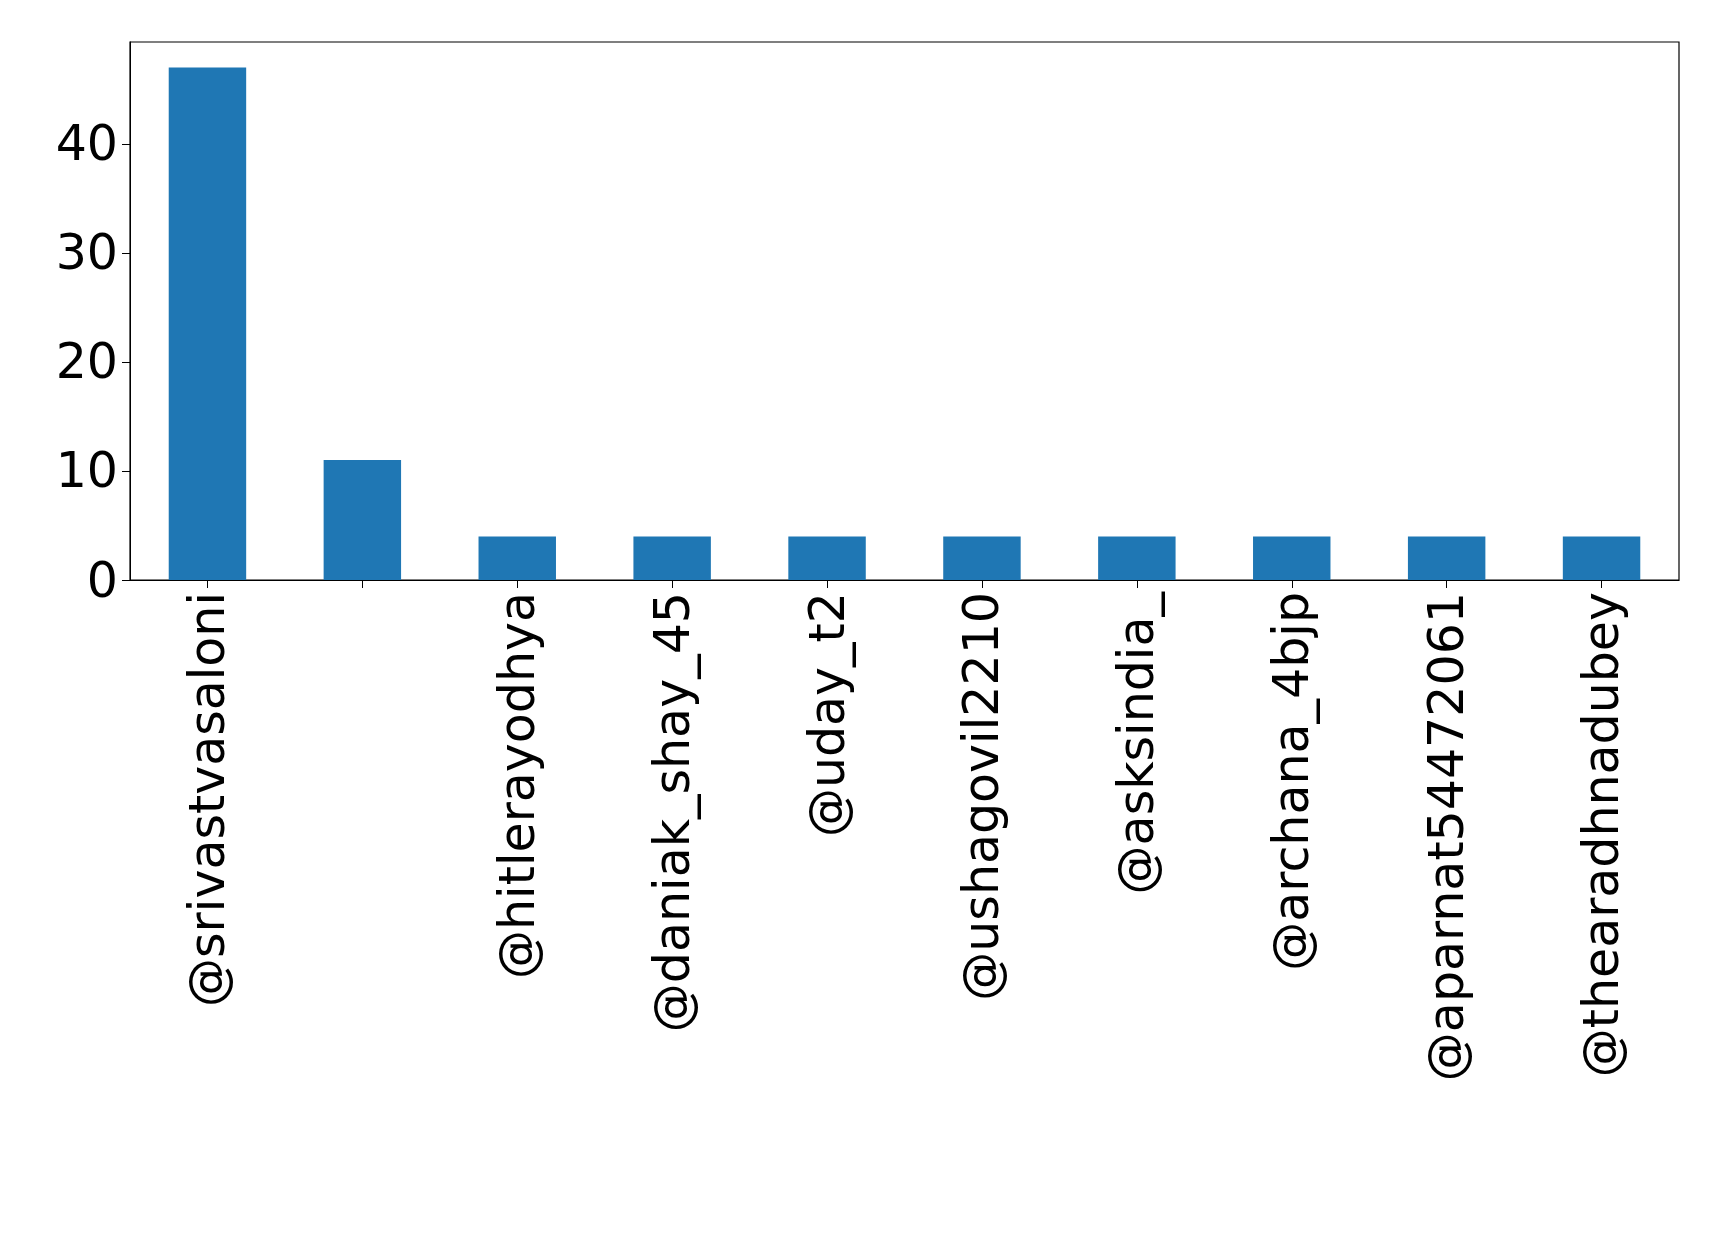  Describe the element at coordinates (86, 362) in the screenshot. I see `y-tick-label: 20` at that location.